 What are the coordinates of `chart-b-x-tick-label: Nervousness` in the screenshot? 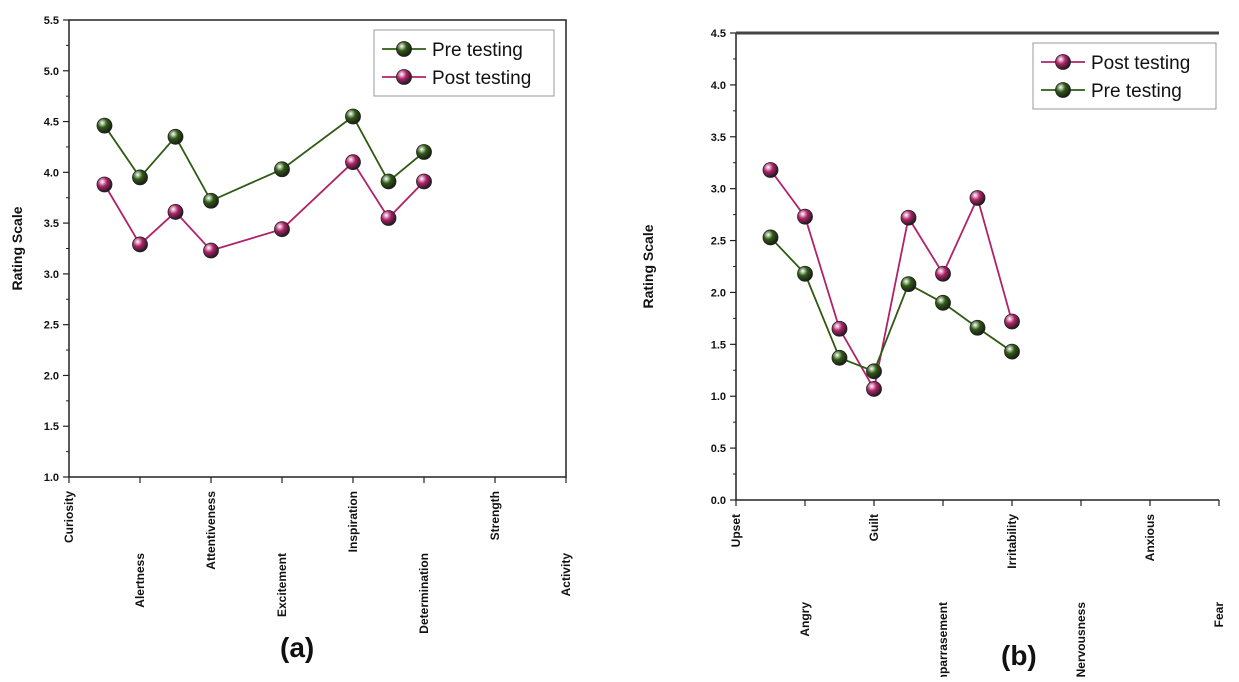 It's located at (1081, 639).